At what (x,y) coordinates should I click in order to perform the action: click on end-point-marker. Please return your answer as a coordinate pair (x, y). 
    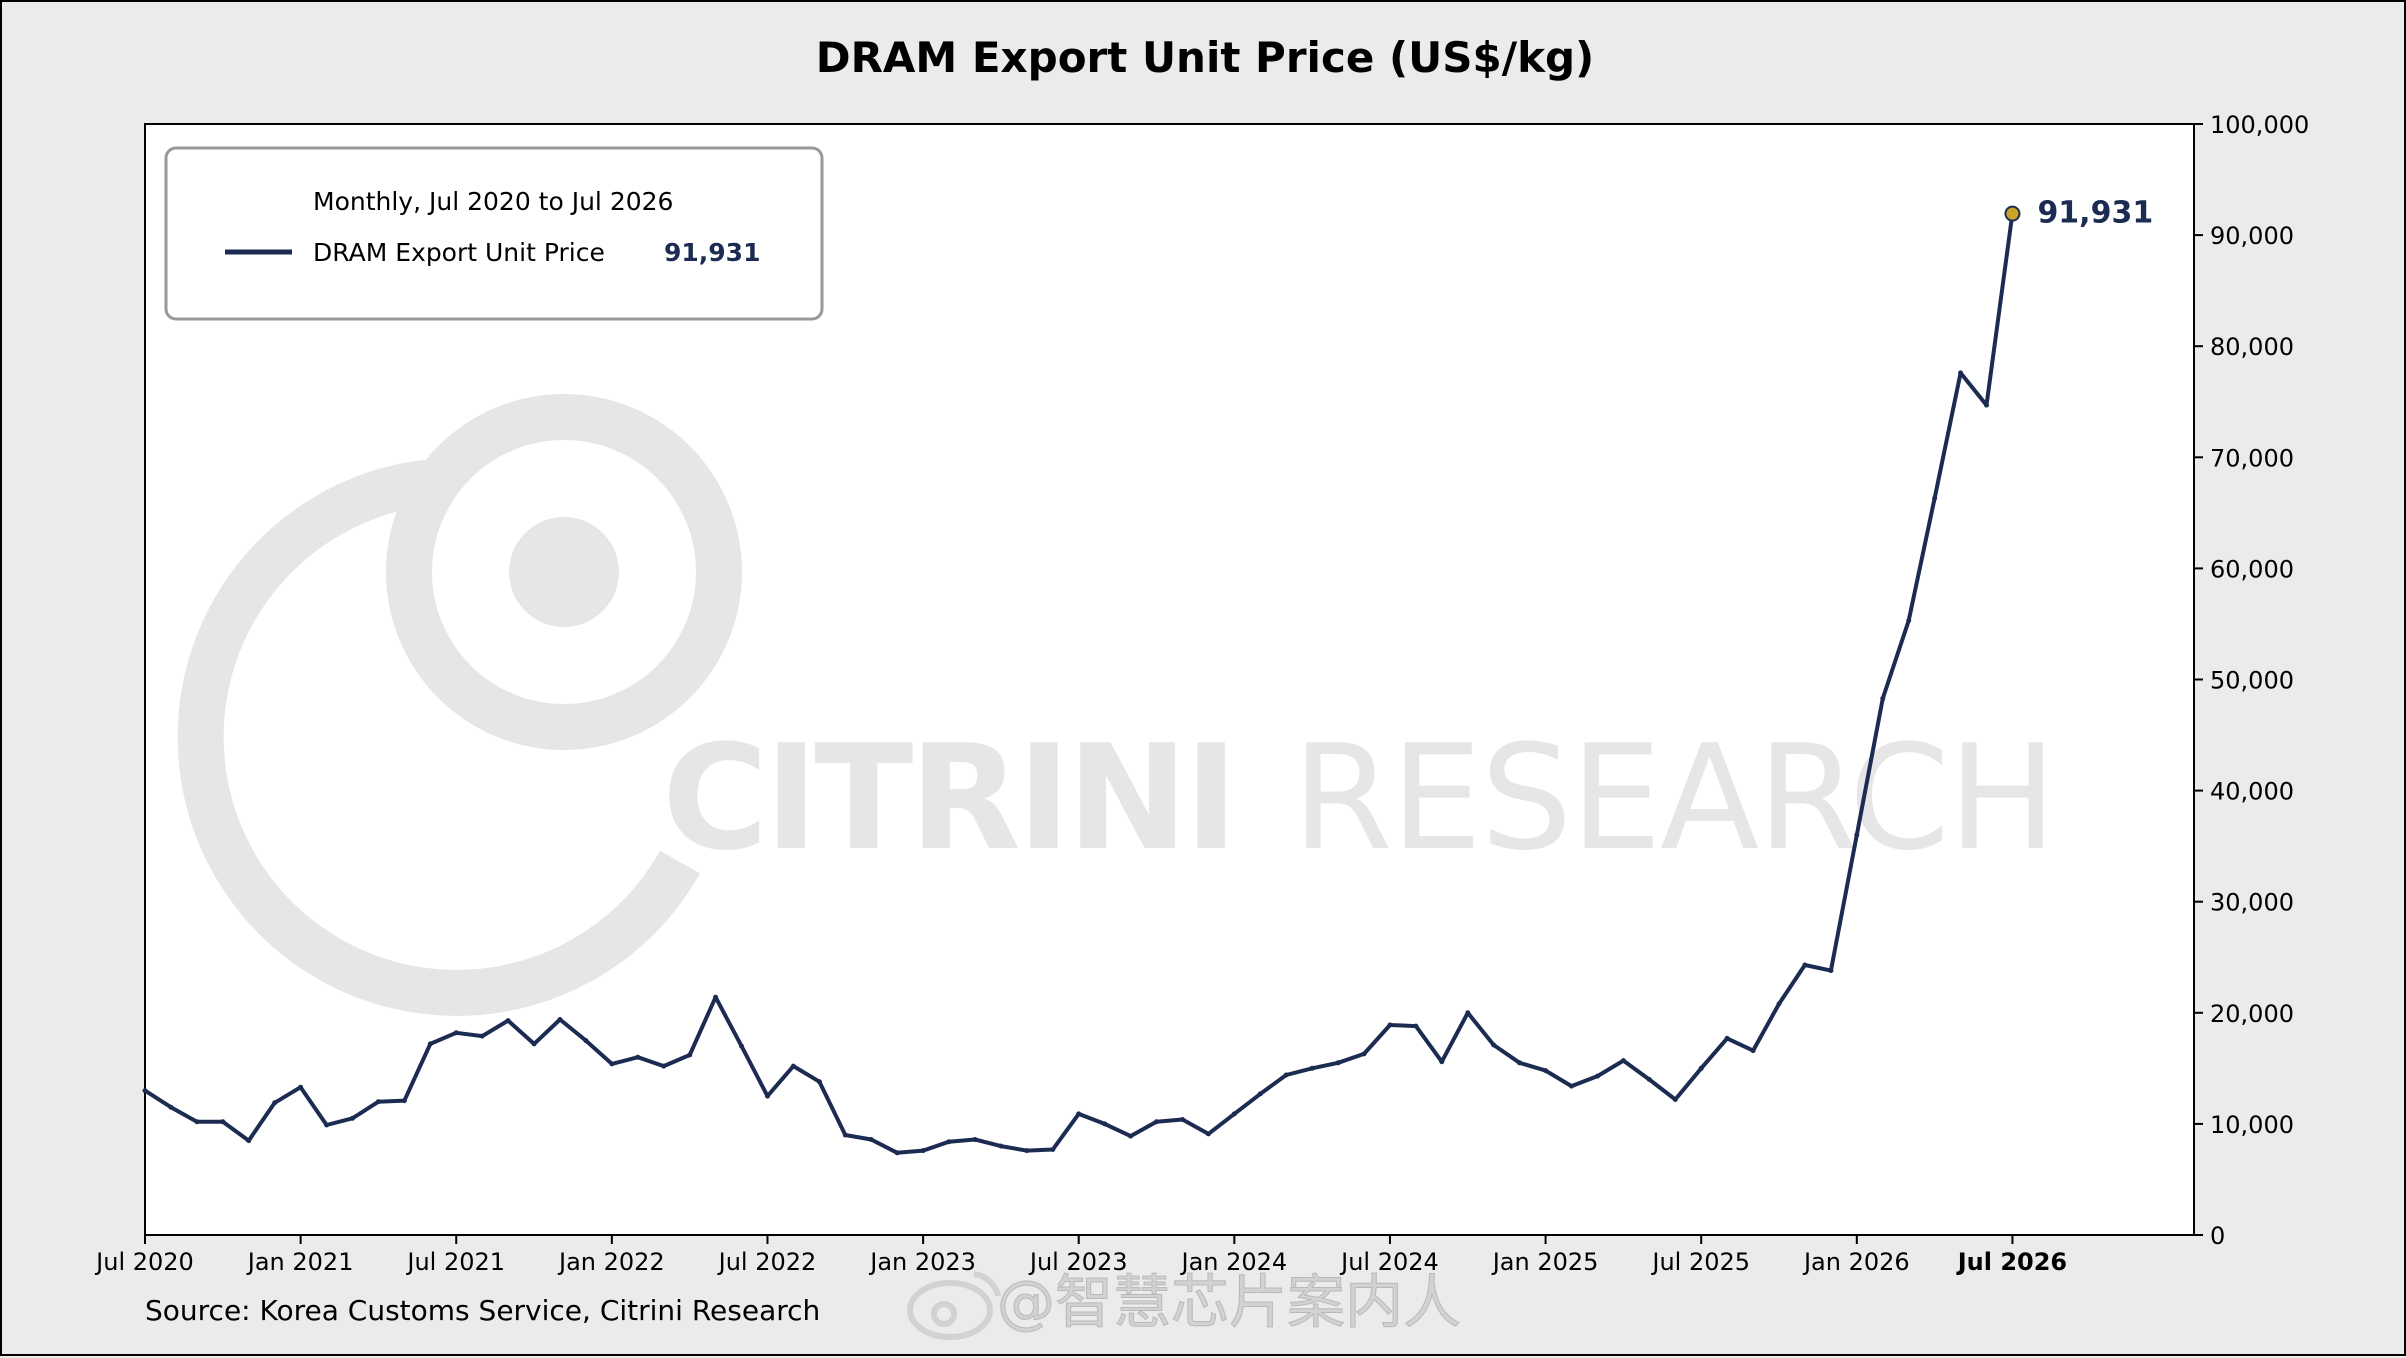
    Looking at the image, I should click on (2012, 213).